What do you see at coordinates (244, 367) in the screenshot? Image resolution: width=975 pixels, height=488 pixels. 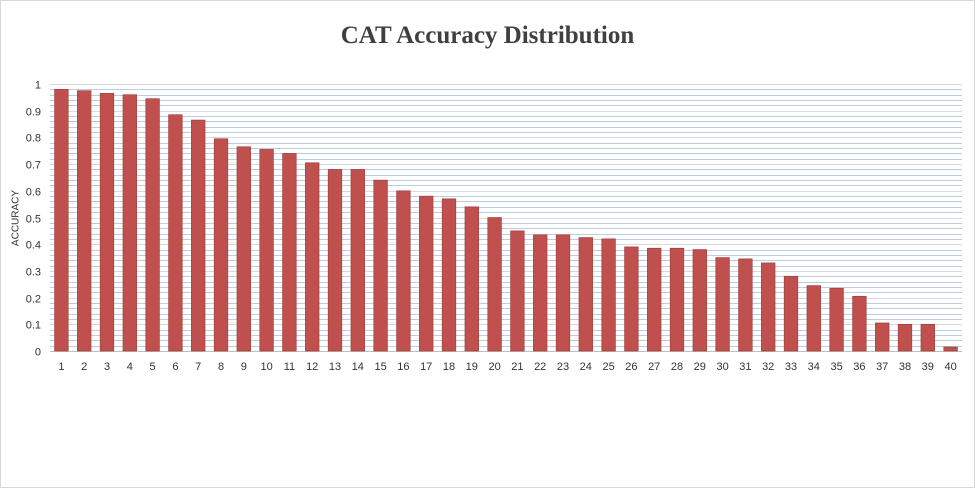 I see `x-tick-label: 9` at bounding box center [244, 367].